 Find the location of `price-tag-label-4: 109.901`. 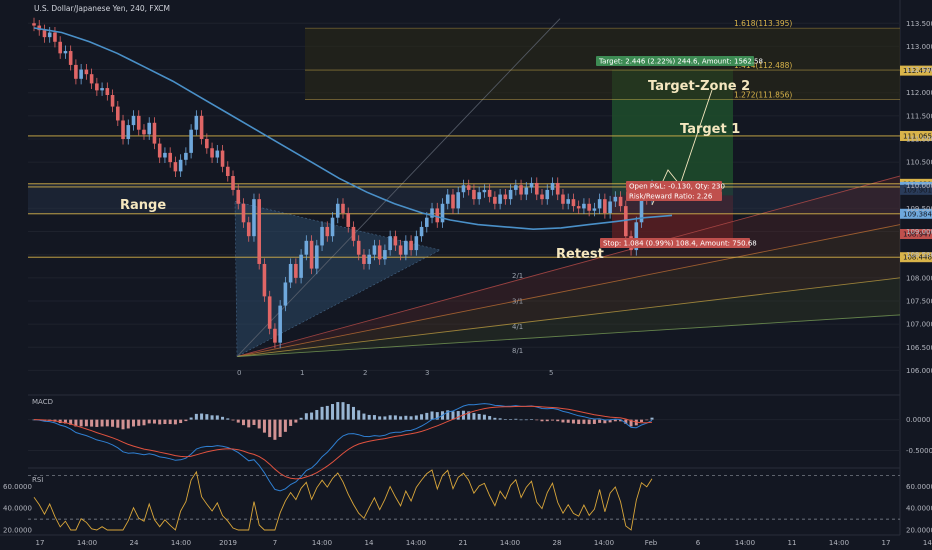

price-tag-label-4: 109.901 is located at coordinates (917, 190).